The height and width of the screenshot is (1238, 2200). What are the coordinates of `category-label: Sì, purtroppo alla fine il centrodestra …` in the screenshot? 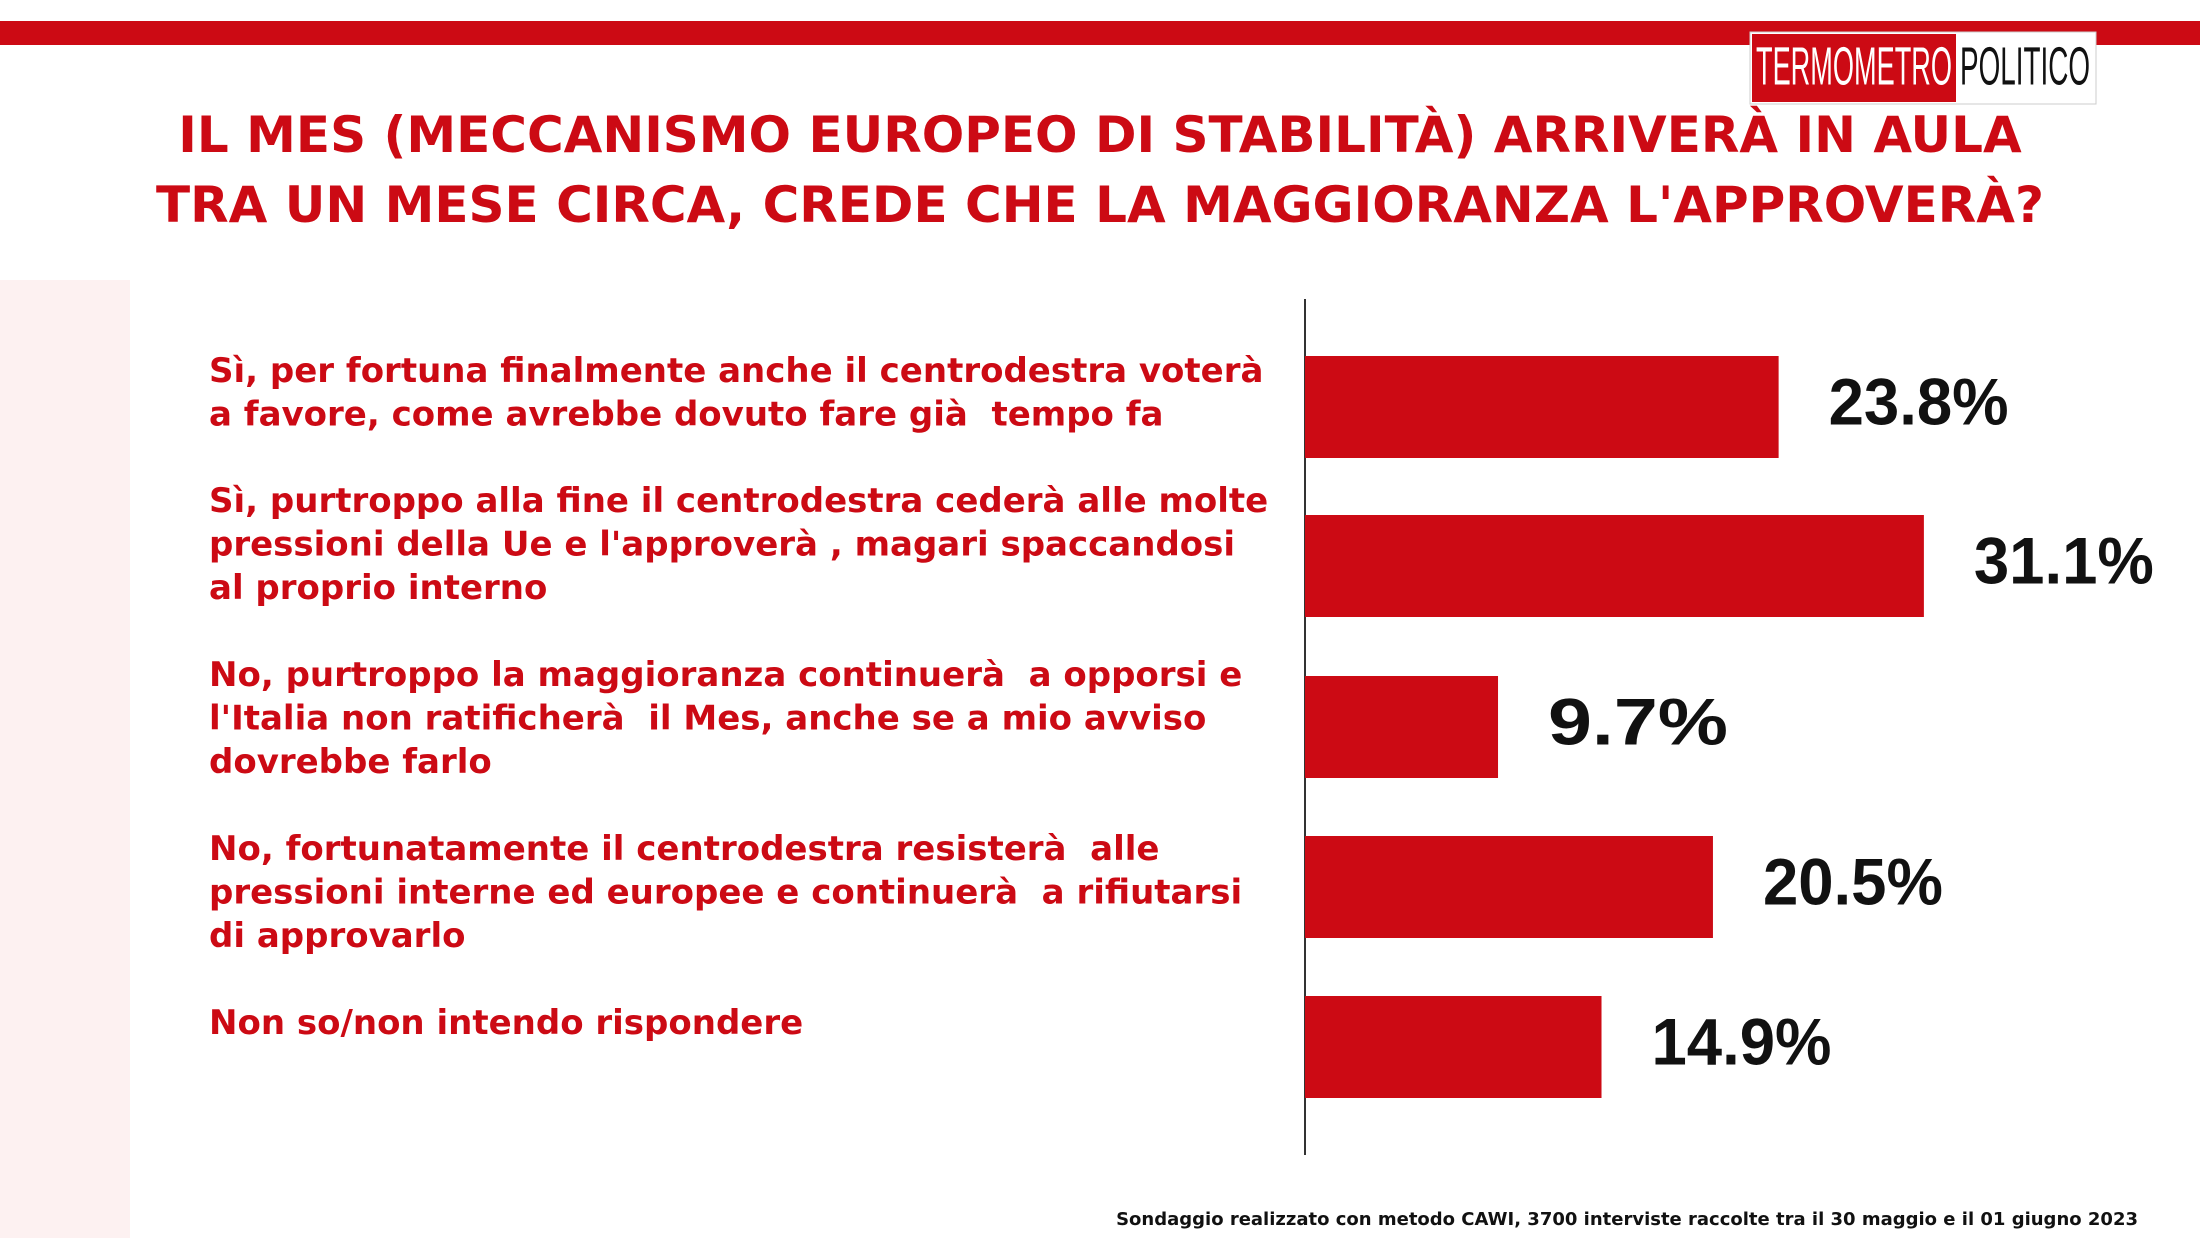 It's located at (738, 544).